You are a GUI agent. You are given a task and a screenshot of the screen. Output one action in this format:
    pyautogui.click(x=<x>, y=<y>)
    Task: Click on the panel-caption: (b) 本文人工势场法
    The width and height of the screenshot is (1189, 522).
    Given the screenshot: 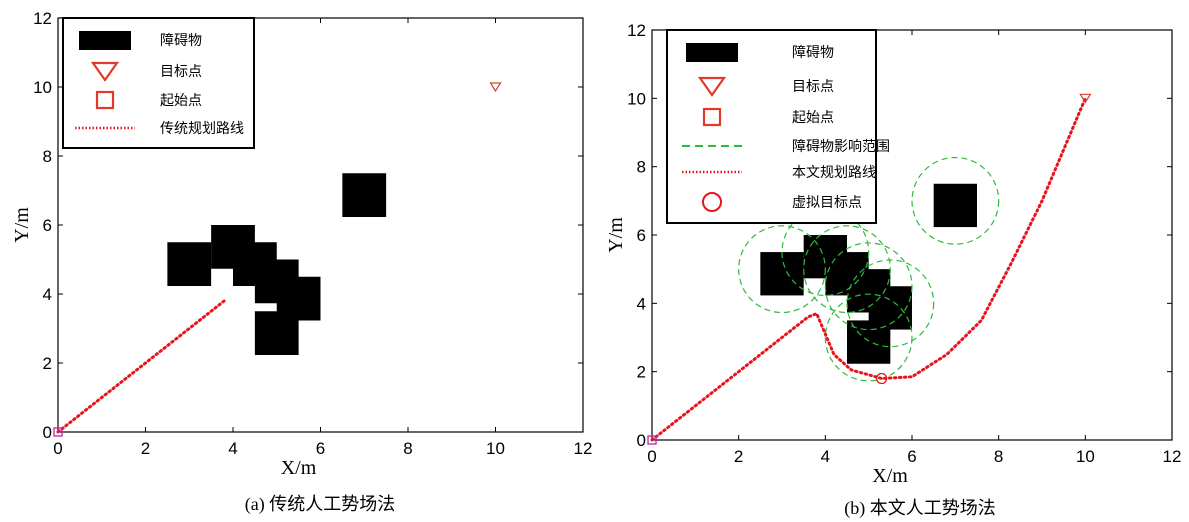 What is the action you would take?
    pyautogui.click(x=920, y=508)
    